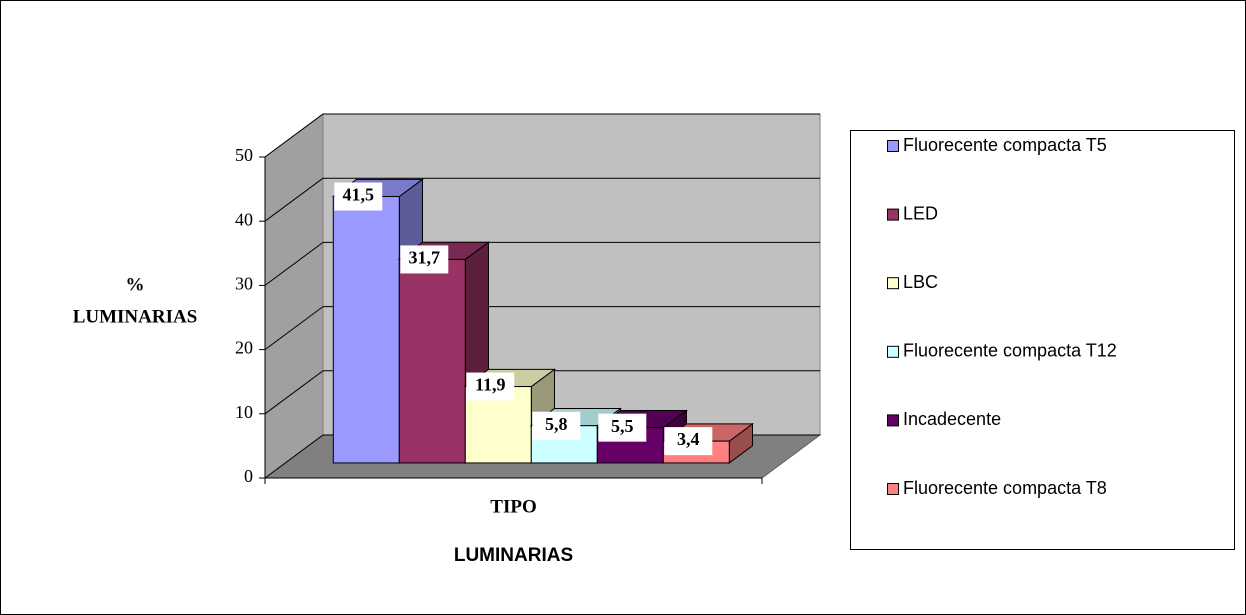 Image resolution: width=1246 pixels, height=615 pixels. Describe the element at coordinates (244, 155) in the screenshot. I see `y-tick-label: 50` at that location.